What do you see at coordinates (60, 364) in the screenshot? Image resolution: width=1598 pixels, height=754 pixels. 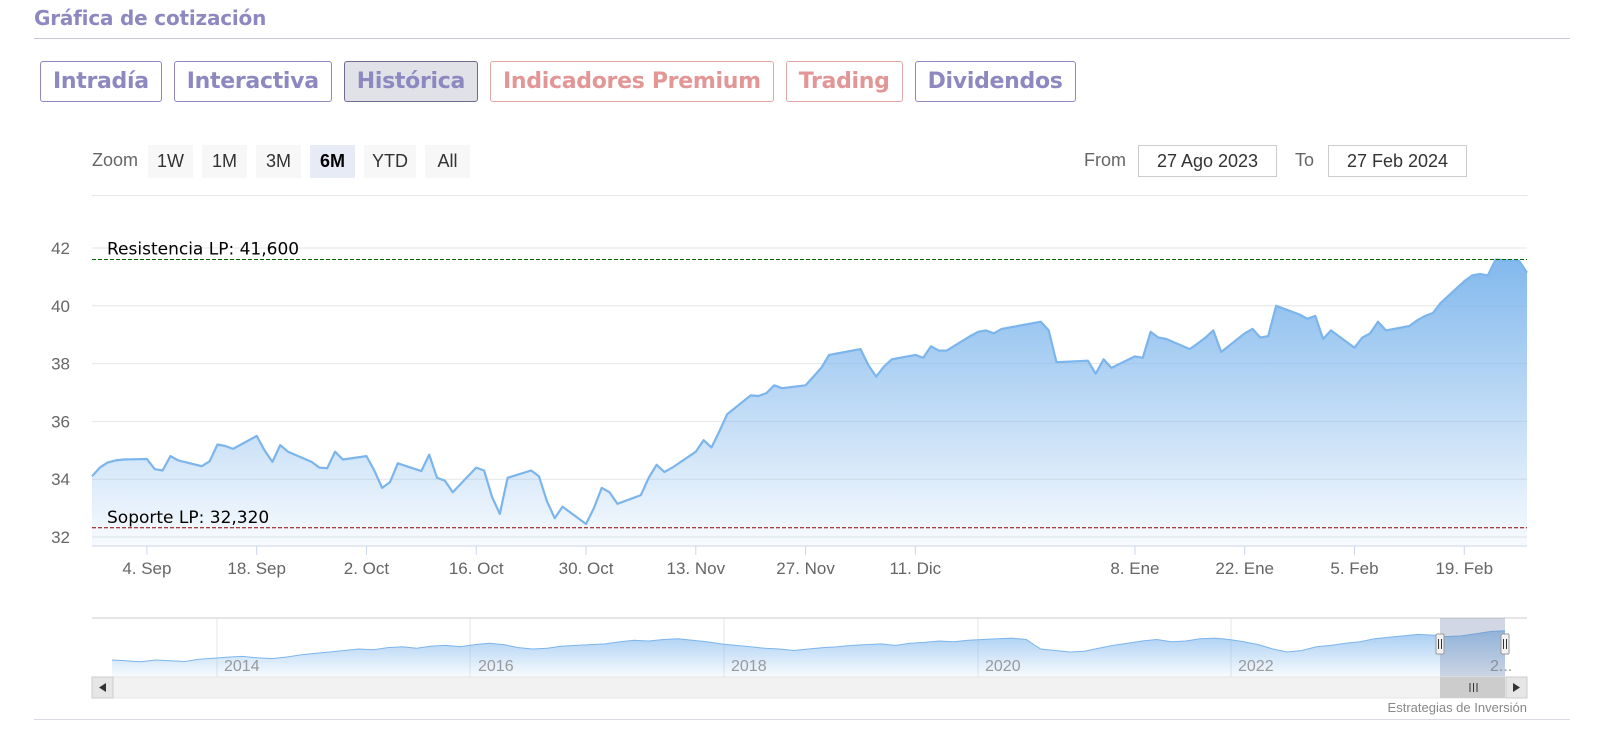 I see `y-tick-label: 38` at bounding box center [60, 364].